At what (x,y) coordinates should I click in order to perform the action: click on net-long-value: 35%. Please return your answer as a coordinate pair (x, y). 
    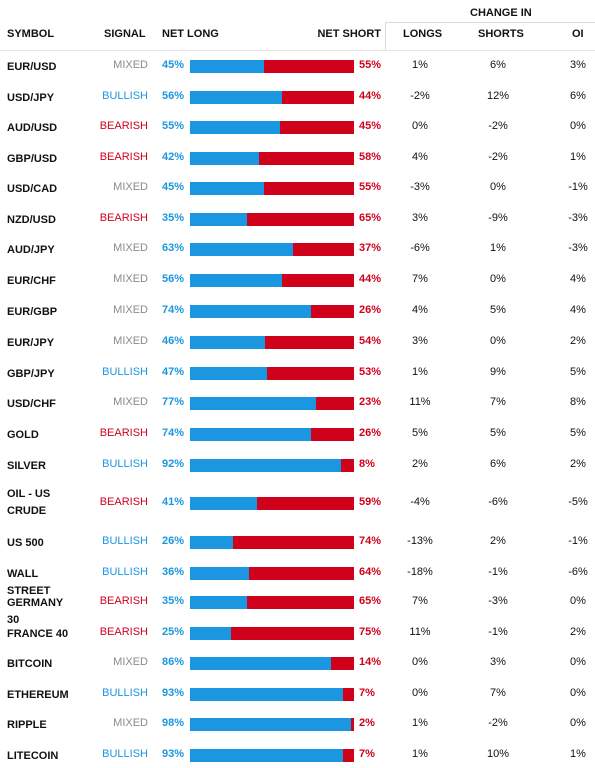
    Looking at the image, I should click on (173, 601).